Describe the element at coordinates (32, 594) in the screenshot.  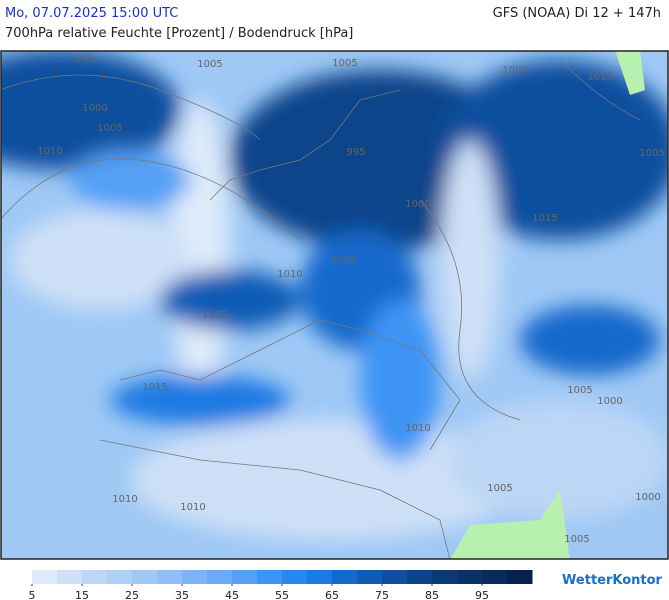
I see `colorbar-tick-label: 5` at that location.